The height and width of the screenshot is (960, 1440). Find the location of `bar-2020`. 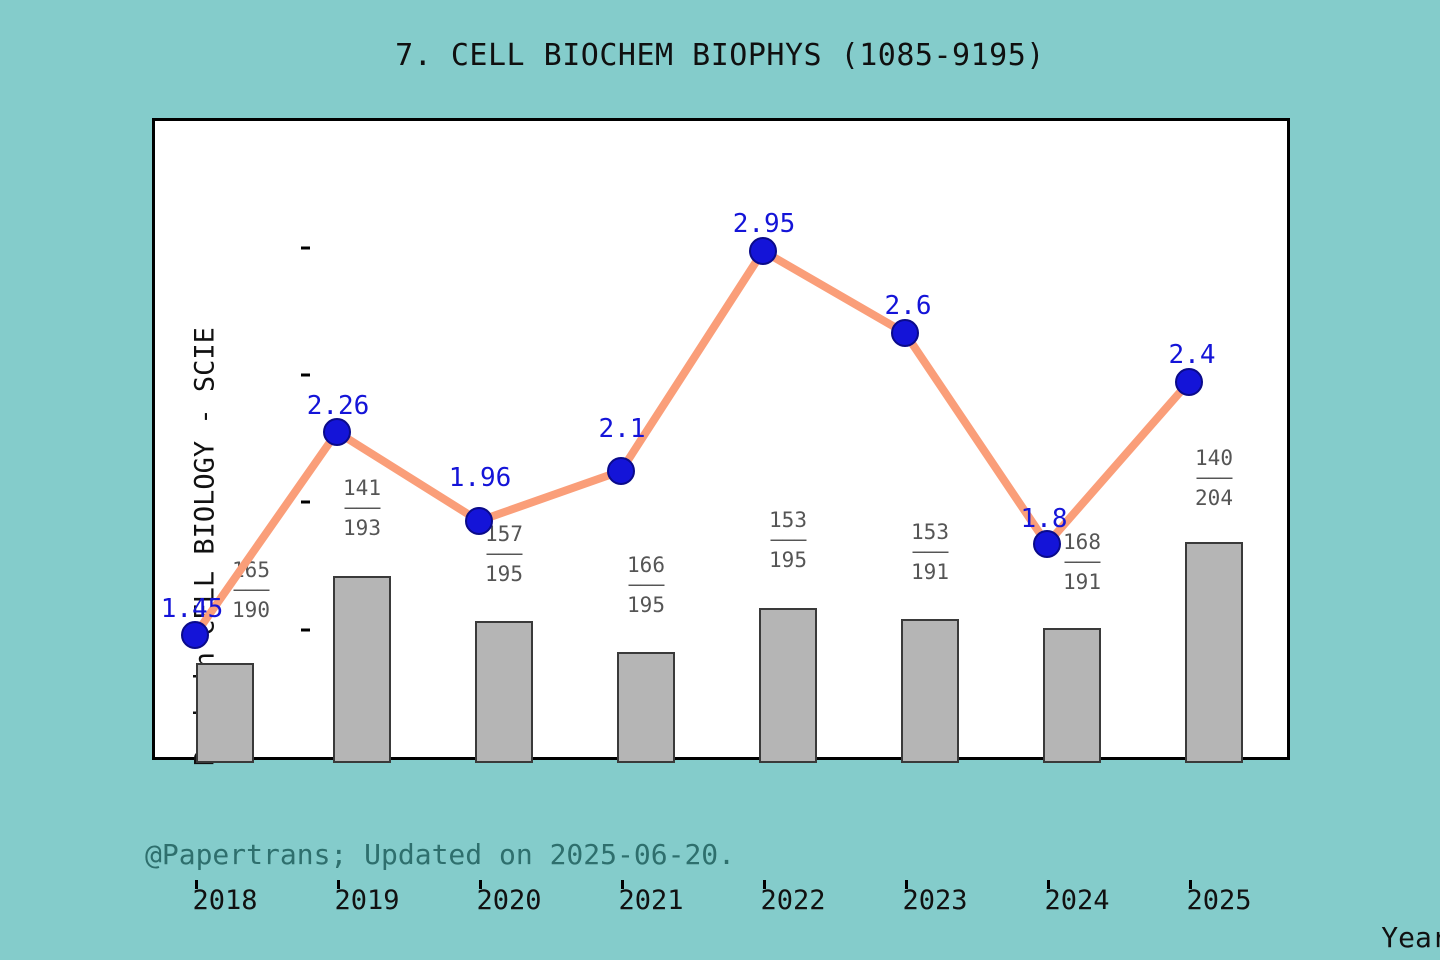

bar-2020 is located at coordinates (504, 692).